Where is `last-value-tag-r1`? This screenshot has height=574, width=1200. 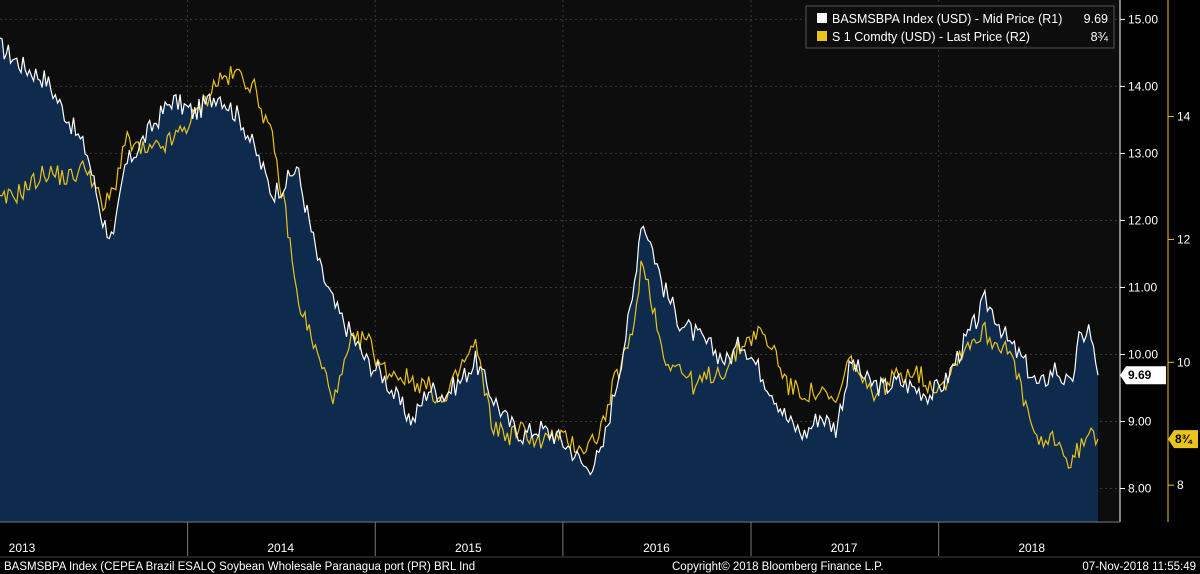
last-value-tag-r1 is located at coordinates (1143, 375).